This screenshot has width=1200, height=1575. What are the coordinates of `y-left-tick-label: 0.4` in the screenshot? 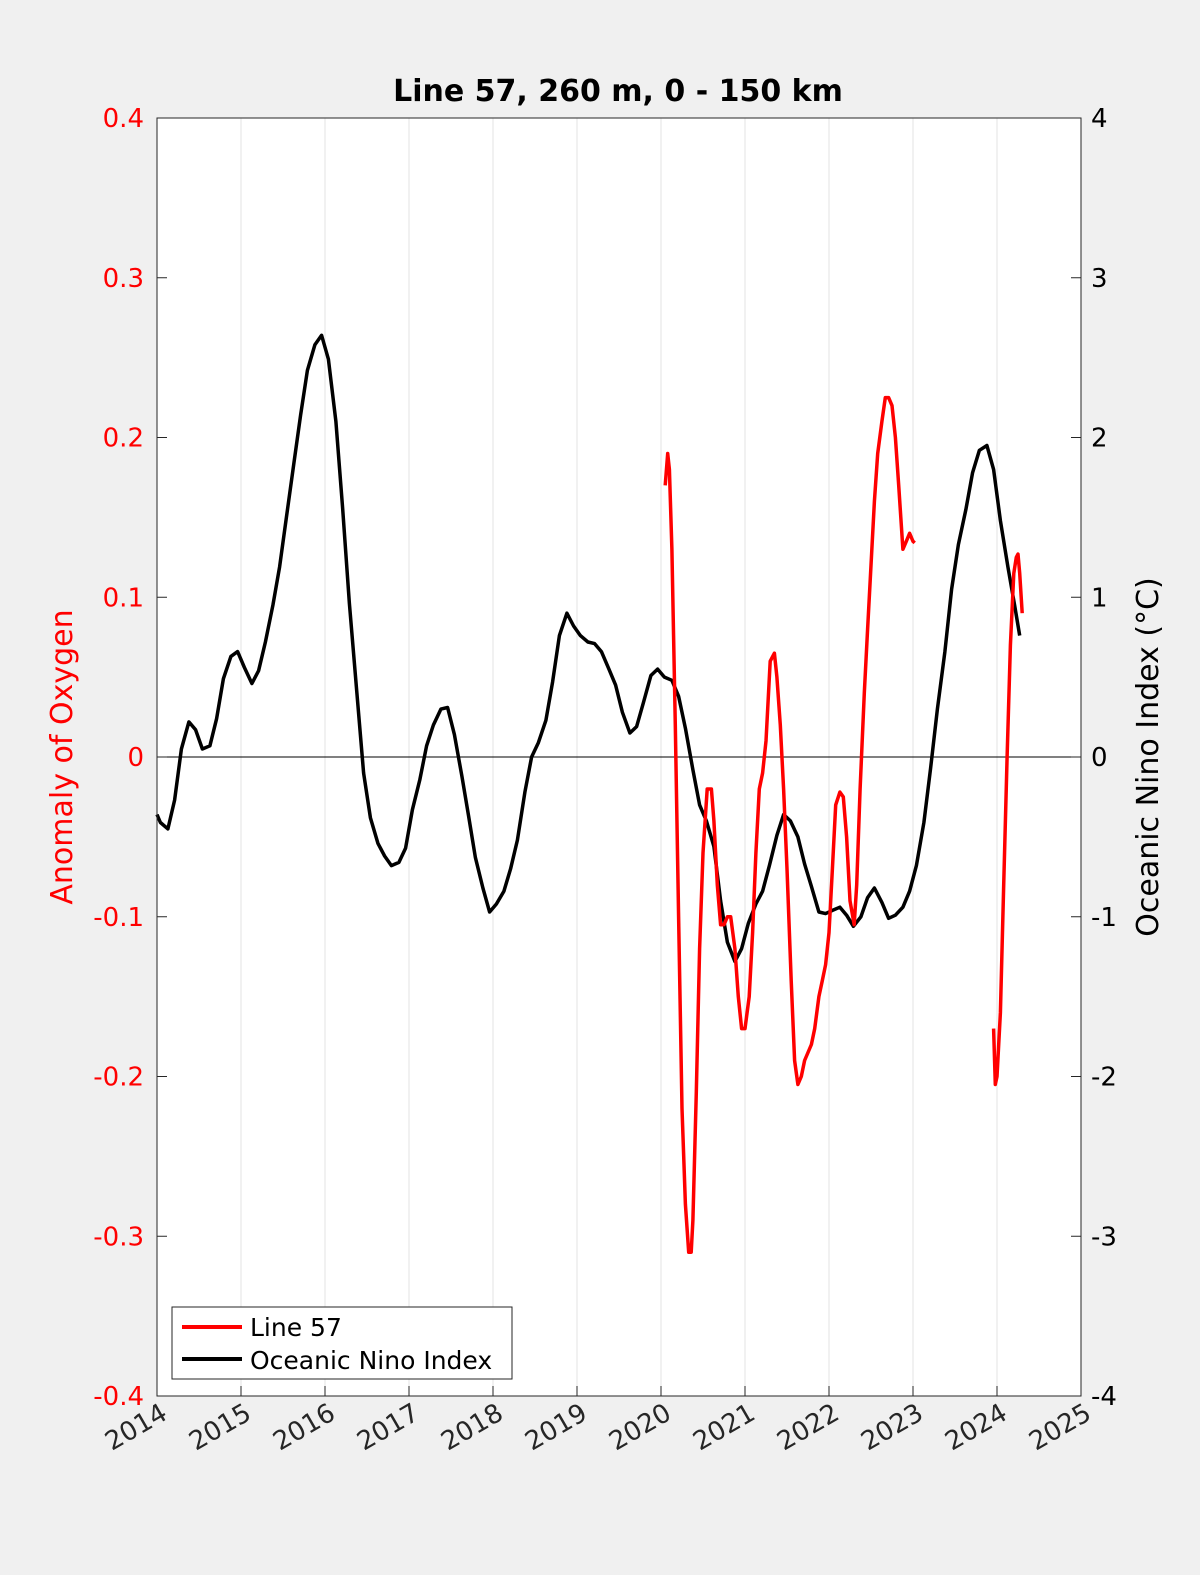 It's located at (123, 119).